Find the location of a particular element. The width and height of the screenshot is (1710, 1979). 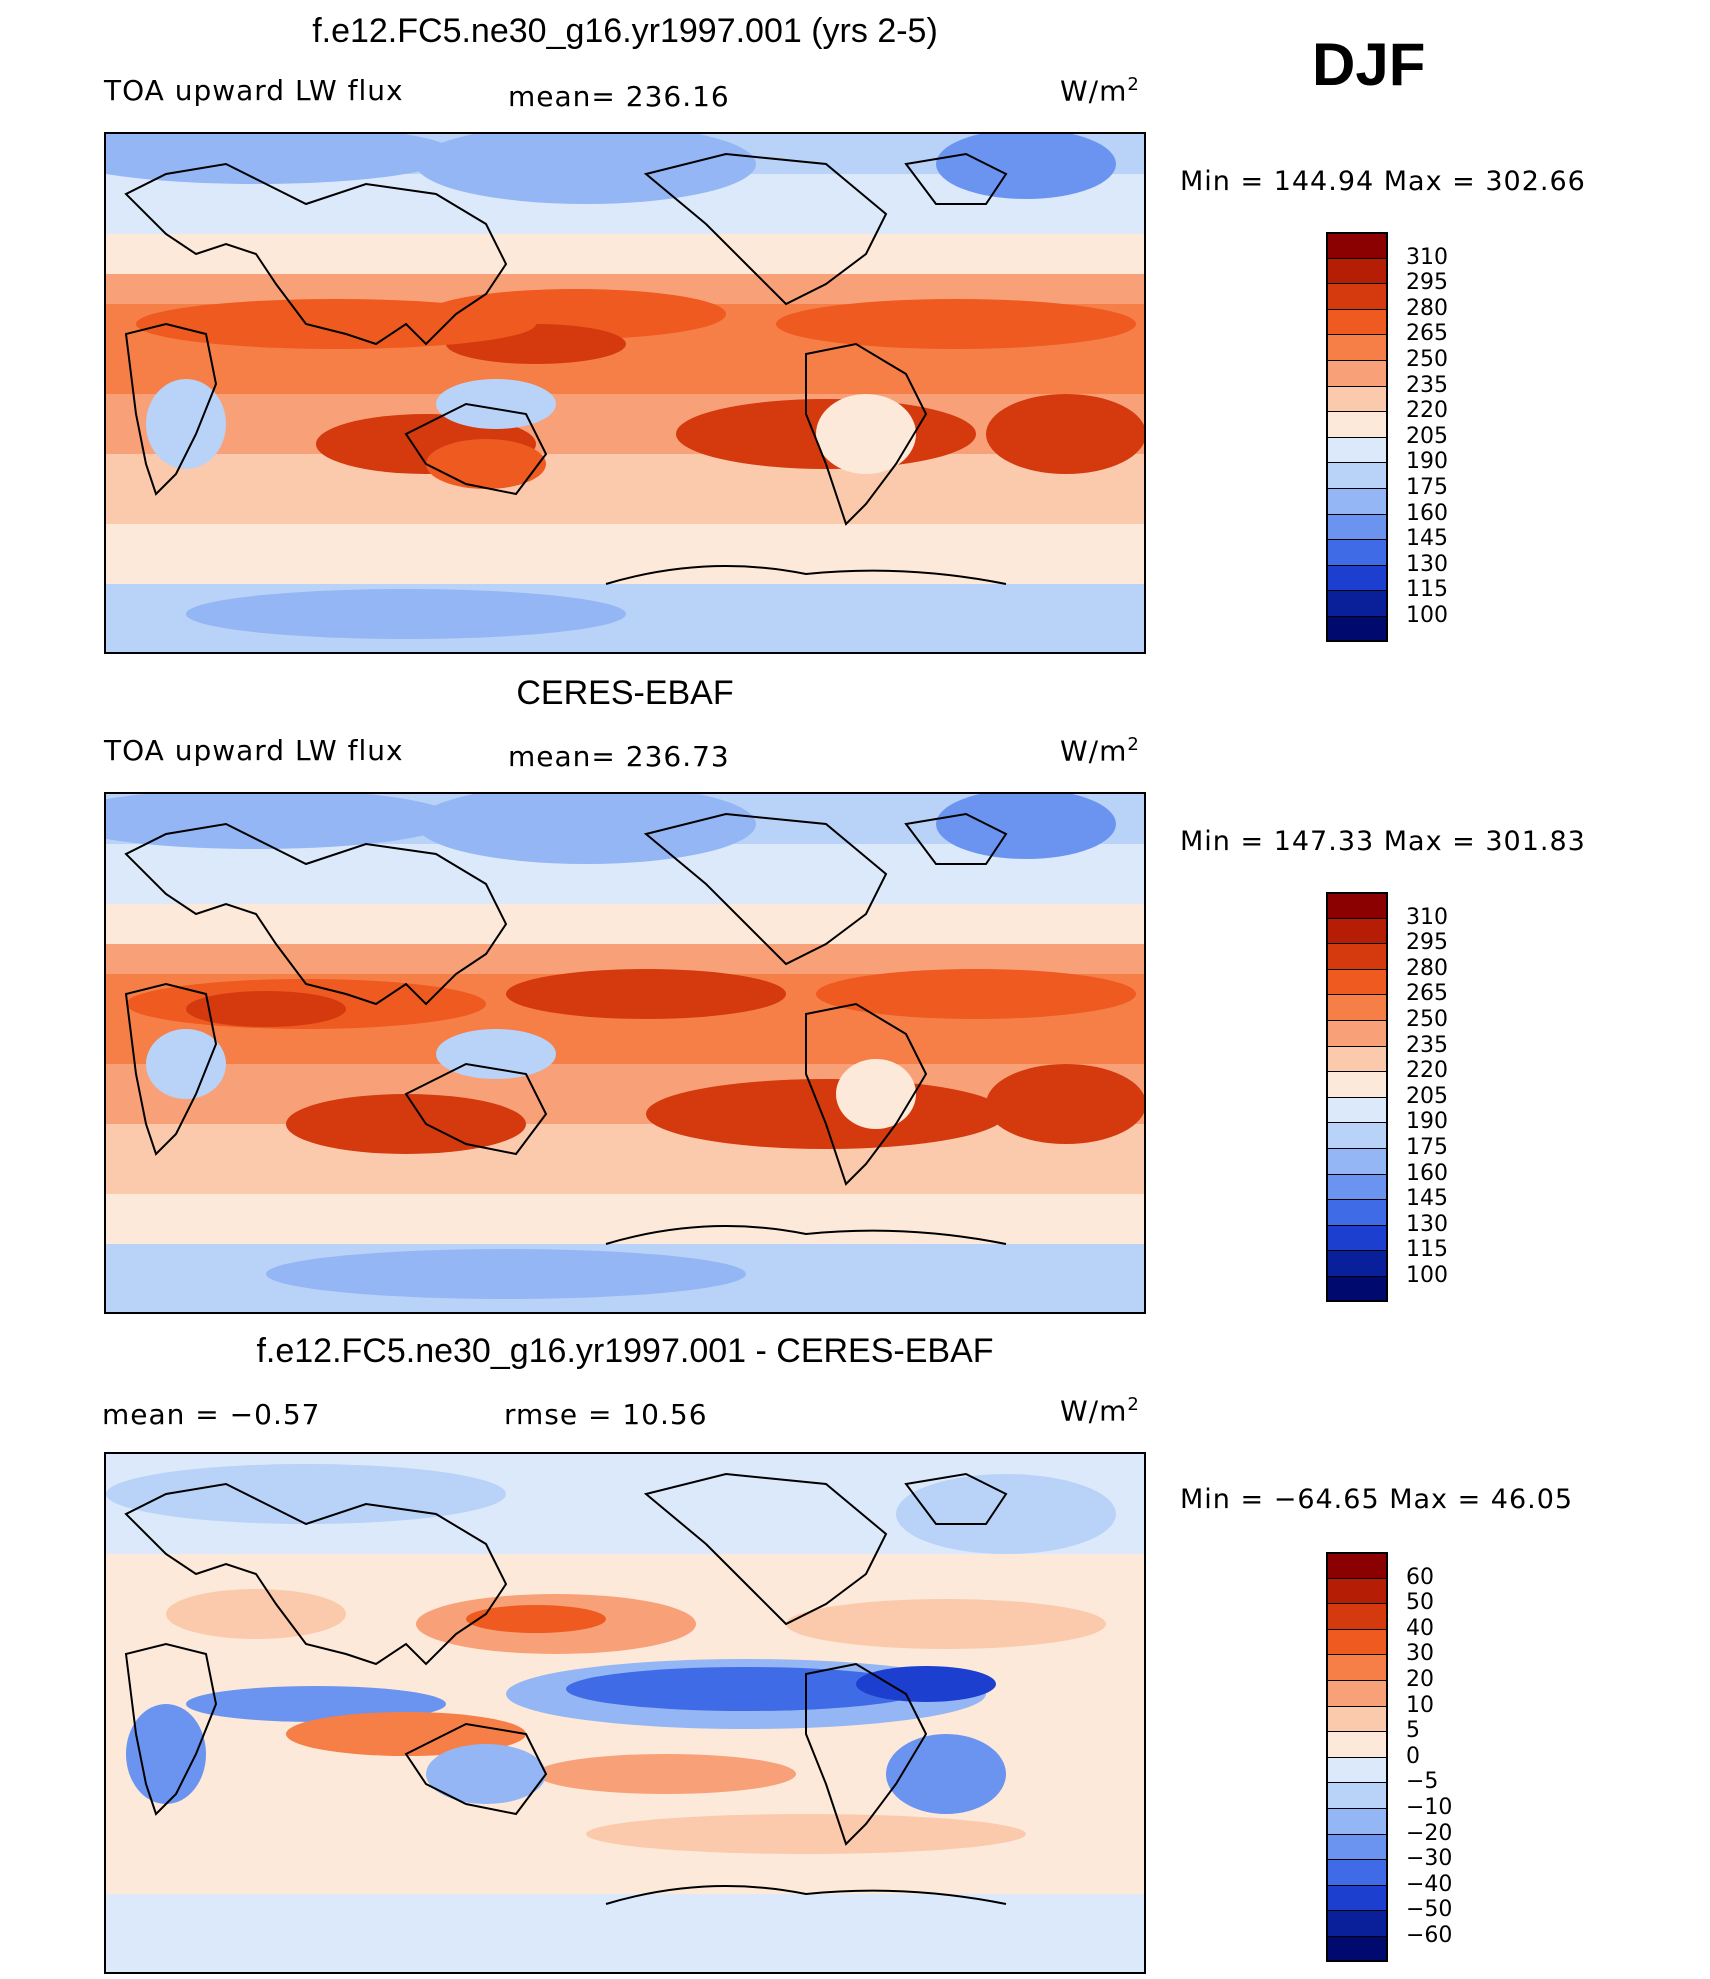

season-label: DJF is located at coordinates (1369, 64).